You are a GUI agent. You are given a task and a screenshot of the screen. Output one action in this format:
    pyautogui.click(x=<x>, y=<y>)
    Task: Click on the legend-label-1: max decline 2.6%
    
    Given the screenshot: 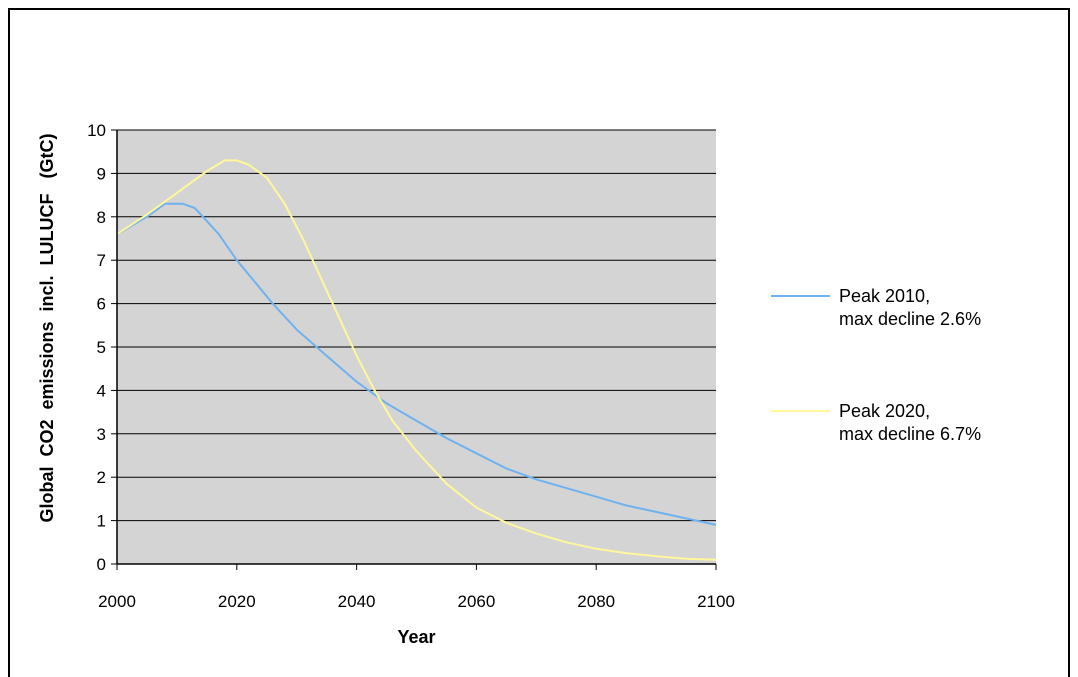 What is the action you would take?
    pyautogui.click(x=910, y=319)
    